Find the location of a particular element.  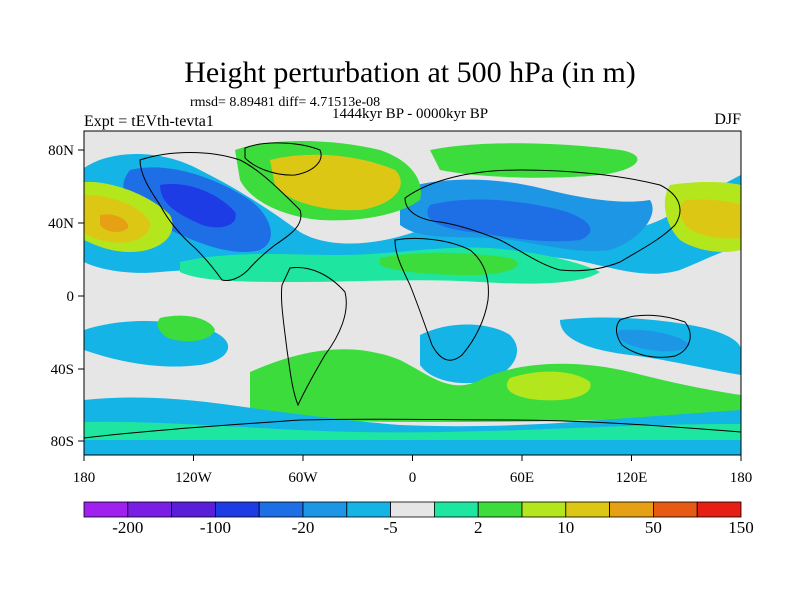

lat-tick-label: 0 is located at coordinates (71, 297).